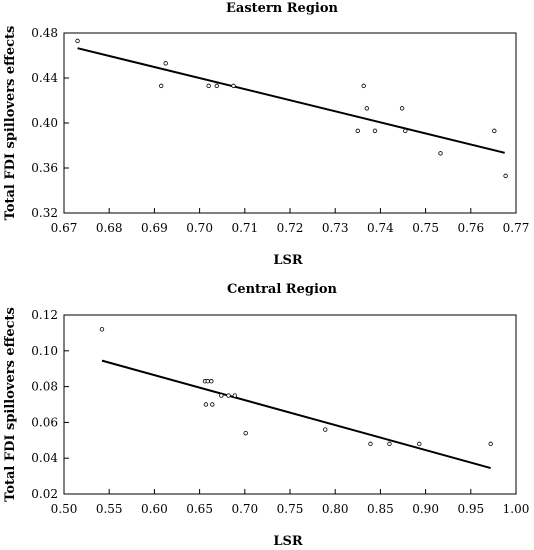 The width and height of the screenshot is (534, 550). I want to click on x-tick-label: 0.67, so click(64, 228).